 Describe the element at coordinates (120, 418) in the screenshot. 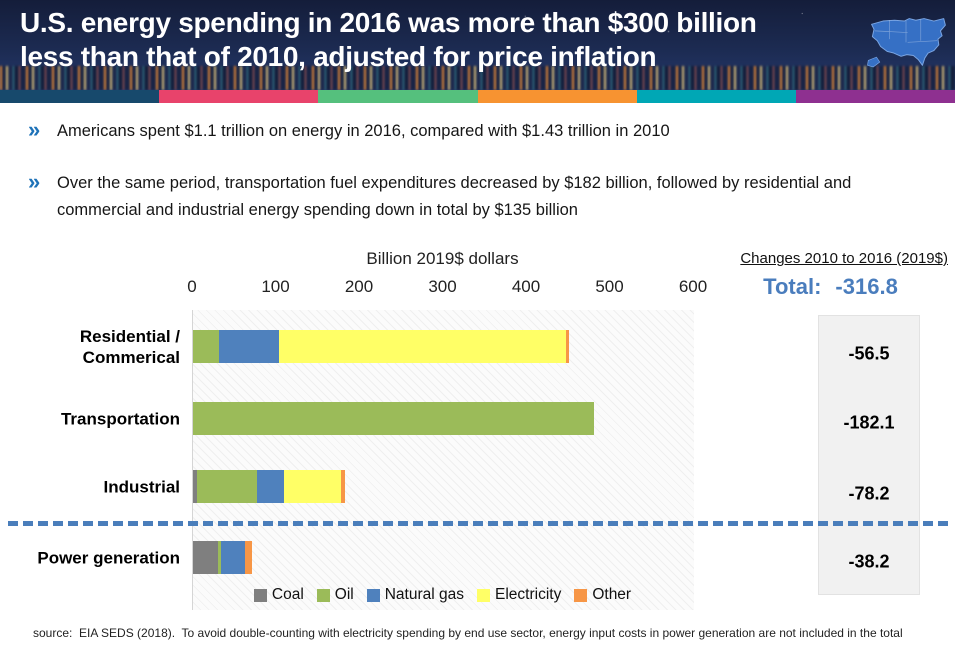

I see `category-label: Transportation` at that location.